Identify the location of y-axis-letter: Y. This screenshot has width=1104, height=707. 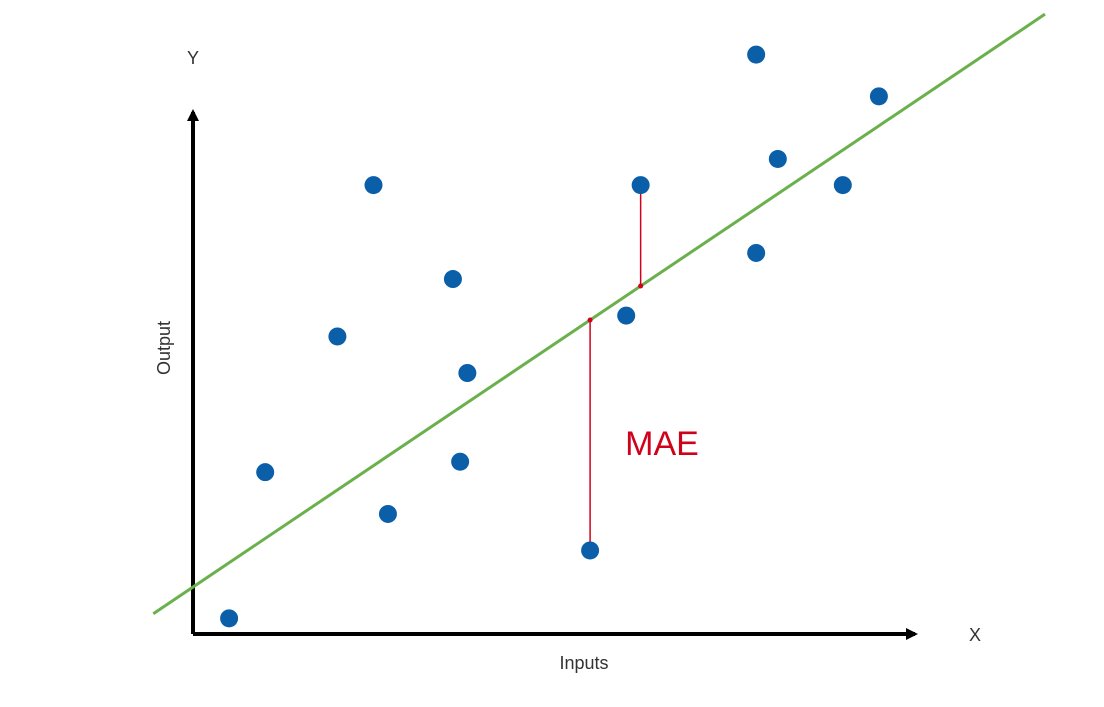
(193, 58).